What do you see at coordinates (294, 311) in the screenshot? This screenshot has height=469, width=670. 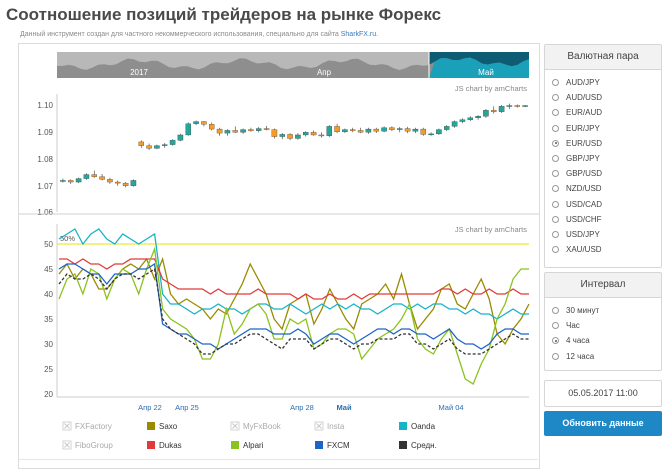 I see `series-line-average` at bounding box center [294, 311].